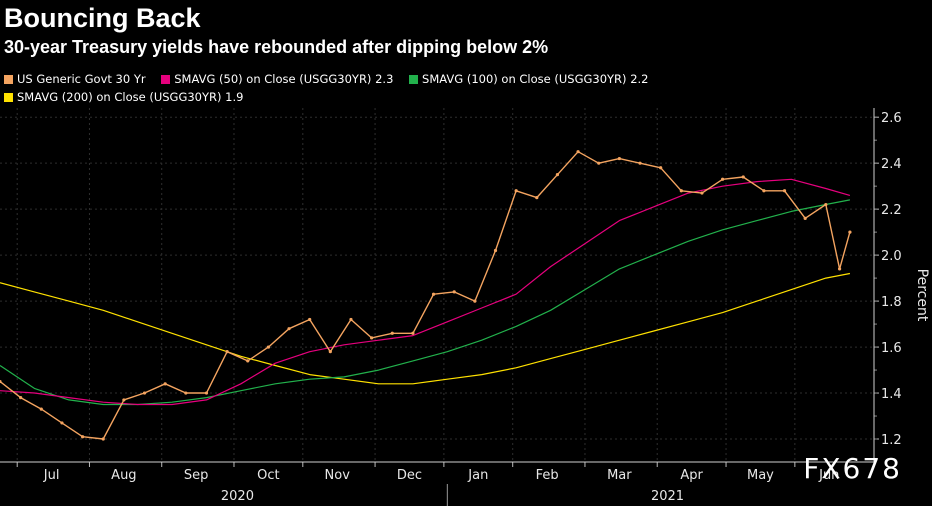  Describe the element at coordinates (81, 79) in the screenshot. I see `legend-label-us-generic-govt: US Generic Govt 30 Yr` at that location.